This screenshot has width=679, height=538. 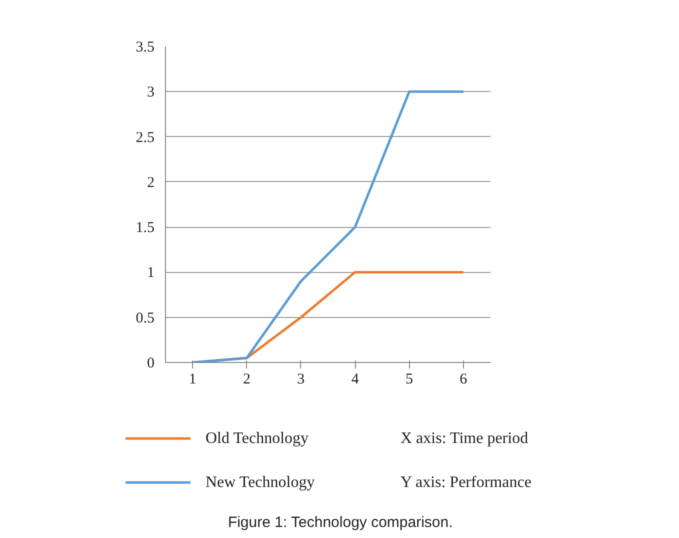 What do you see at coordinates (145, 138) in the screenshot?
I see `y-tick-label: 2.5` at bounding box center [145, 138].